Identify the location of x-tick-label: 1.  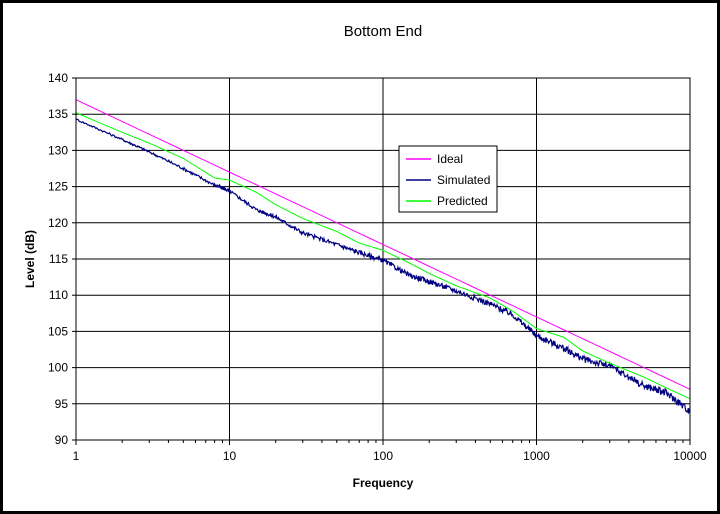
(76, 456).